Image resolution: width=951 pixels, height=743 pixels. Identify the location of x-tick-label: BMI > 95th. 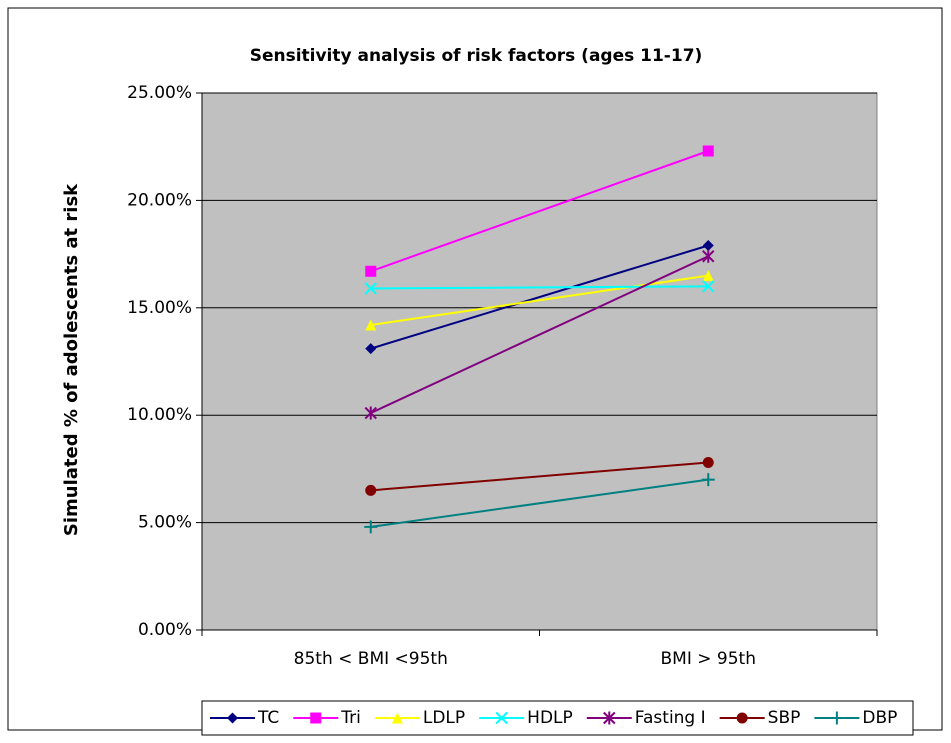
(708, 659).